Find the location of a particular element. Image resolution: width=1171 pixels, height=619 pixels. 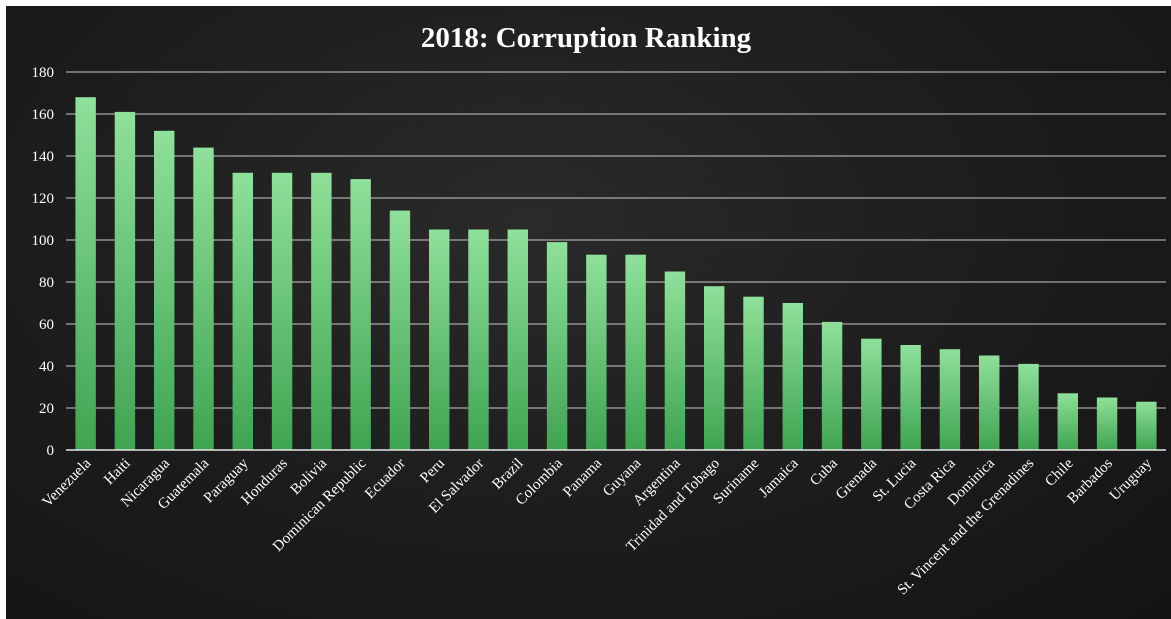

bar-nicaragua is located at coordinates (164, 290).